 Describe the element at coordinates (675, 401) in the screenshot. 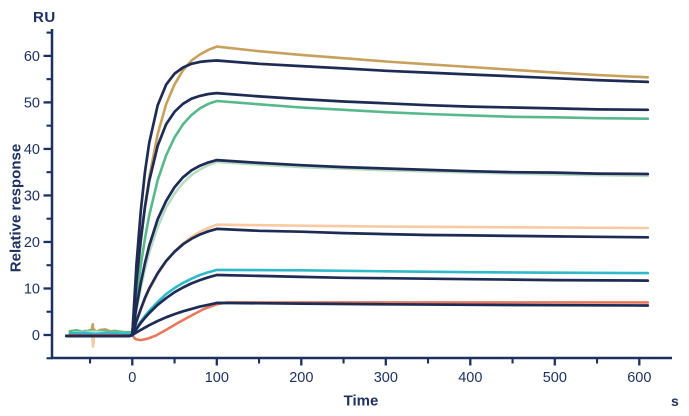

I see `x-axis-unit-label: s` at that location.